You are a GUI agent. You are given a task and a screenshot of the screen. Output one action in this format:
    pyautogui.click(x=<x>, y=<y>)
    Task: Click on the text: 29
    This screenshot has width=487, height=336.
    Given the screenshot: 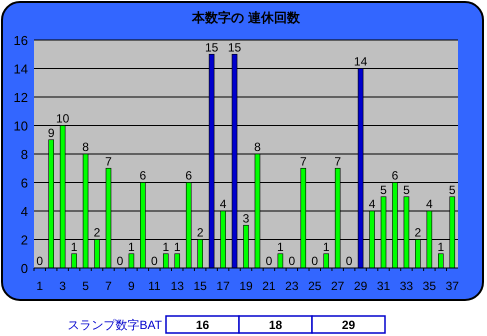 What is the action you would take?
    pyautogui.click(x=349, y=325)
    